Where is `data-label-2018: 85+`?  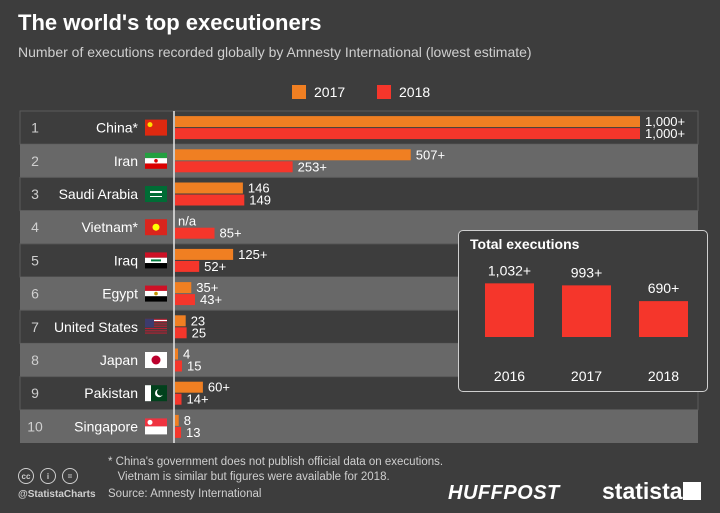 data-label-2018: 85+ is located at coordinates (231, 233).